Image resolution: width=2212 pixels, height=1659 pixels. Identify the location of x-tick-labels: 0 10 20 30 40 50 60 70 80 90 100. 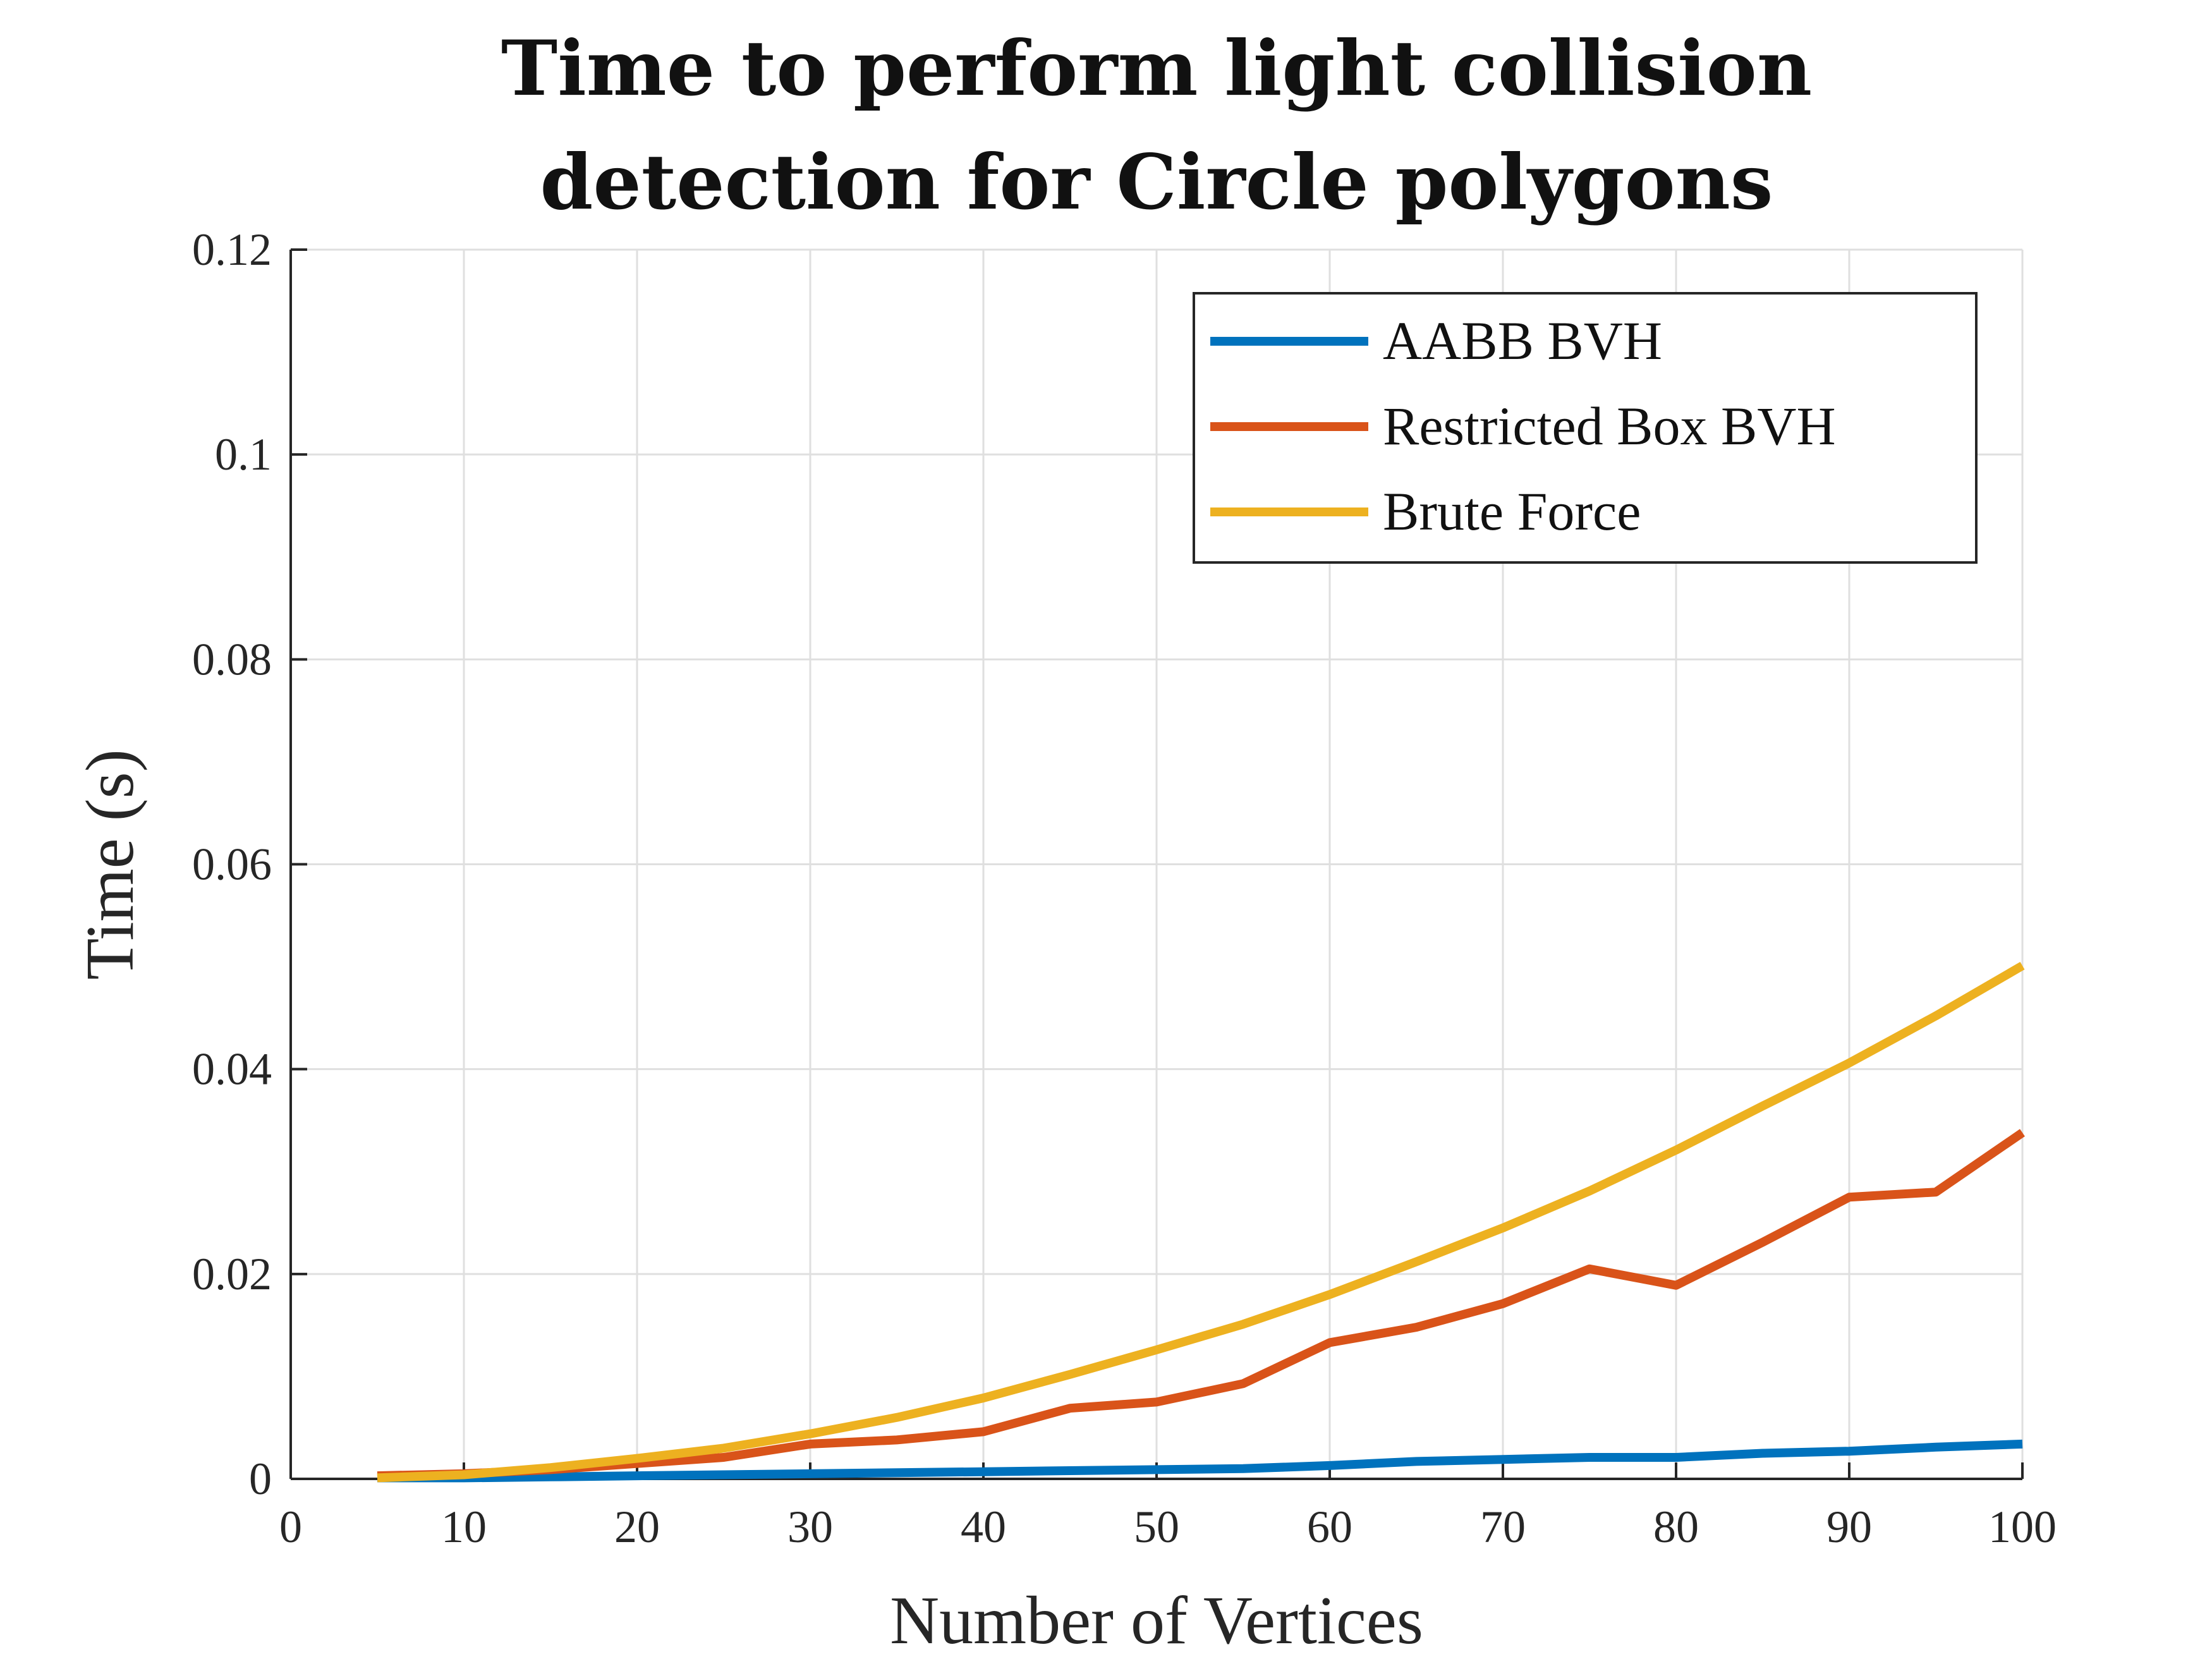
(1168, 1527).